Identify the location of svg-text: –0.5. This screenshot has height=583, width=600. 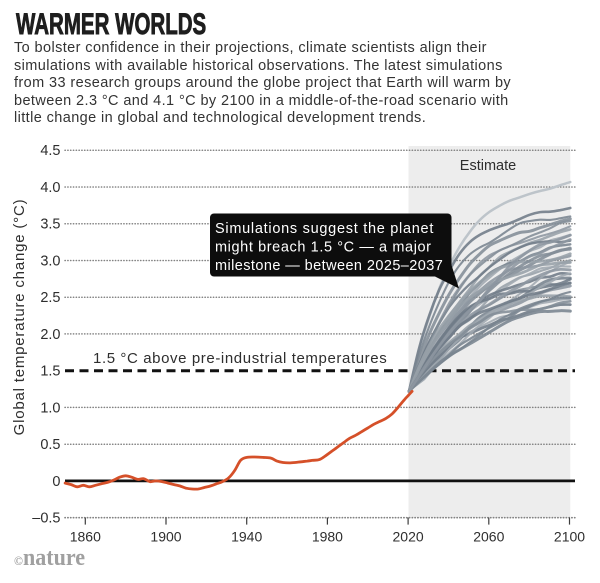
(46, 519).